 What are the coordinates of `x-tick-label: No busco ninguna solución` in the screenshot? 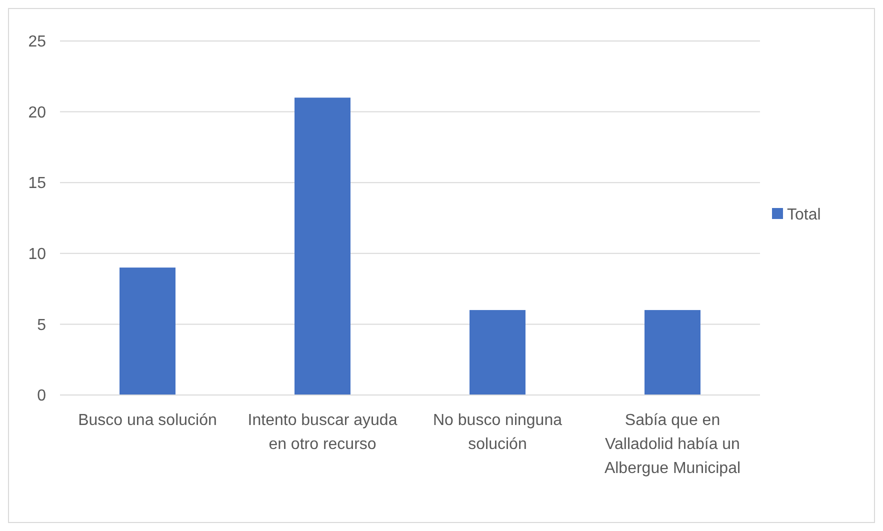 It's located at (497, 432).